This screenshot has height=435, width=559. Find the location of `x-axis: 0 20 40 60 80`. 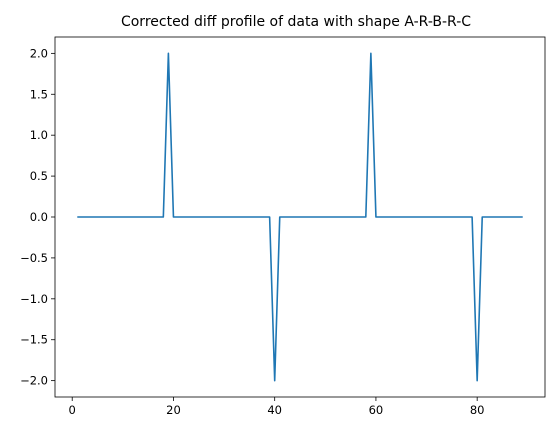

x-axis: 0 20 40 60 80 is located at coordinates (277, 407).